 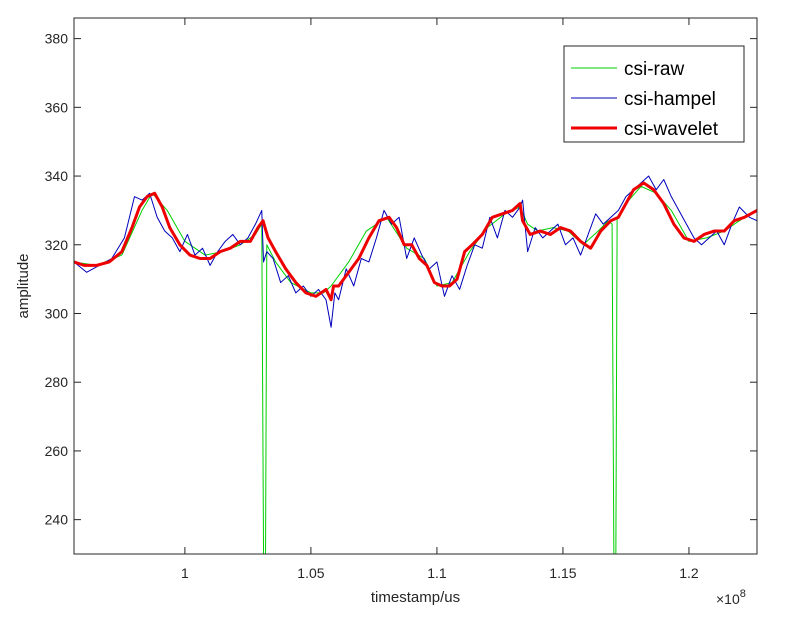 What do you see at coordinates (671, 129) in the screenshot?
I see `legend-label-csi-wavelet: csi-wavelet` at bounding box center [671, 129].